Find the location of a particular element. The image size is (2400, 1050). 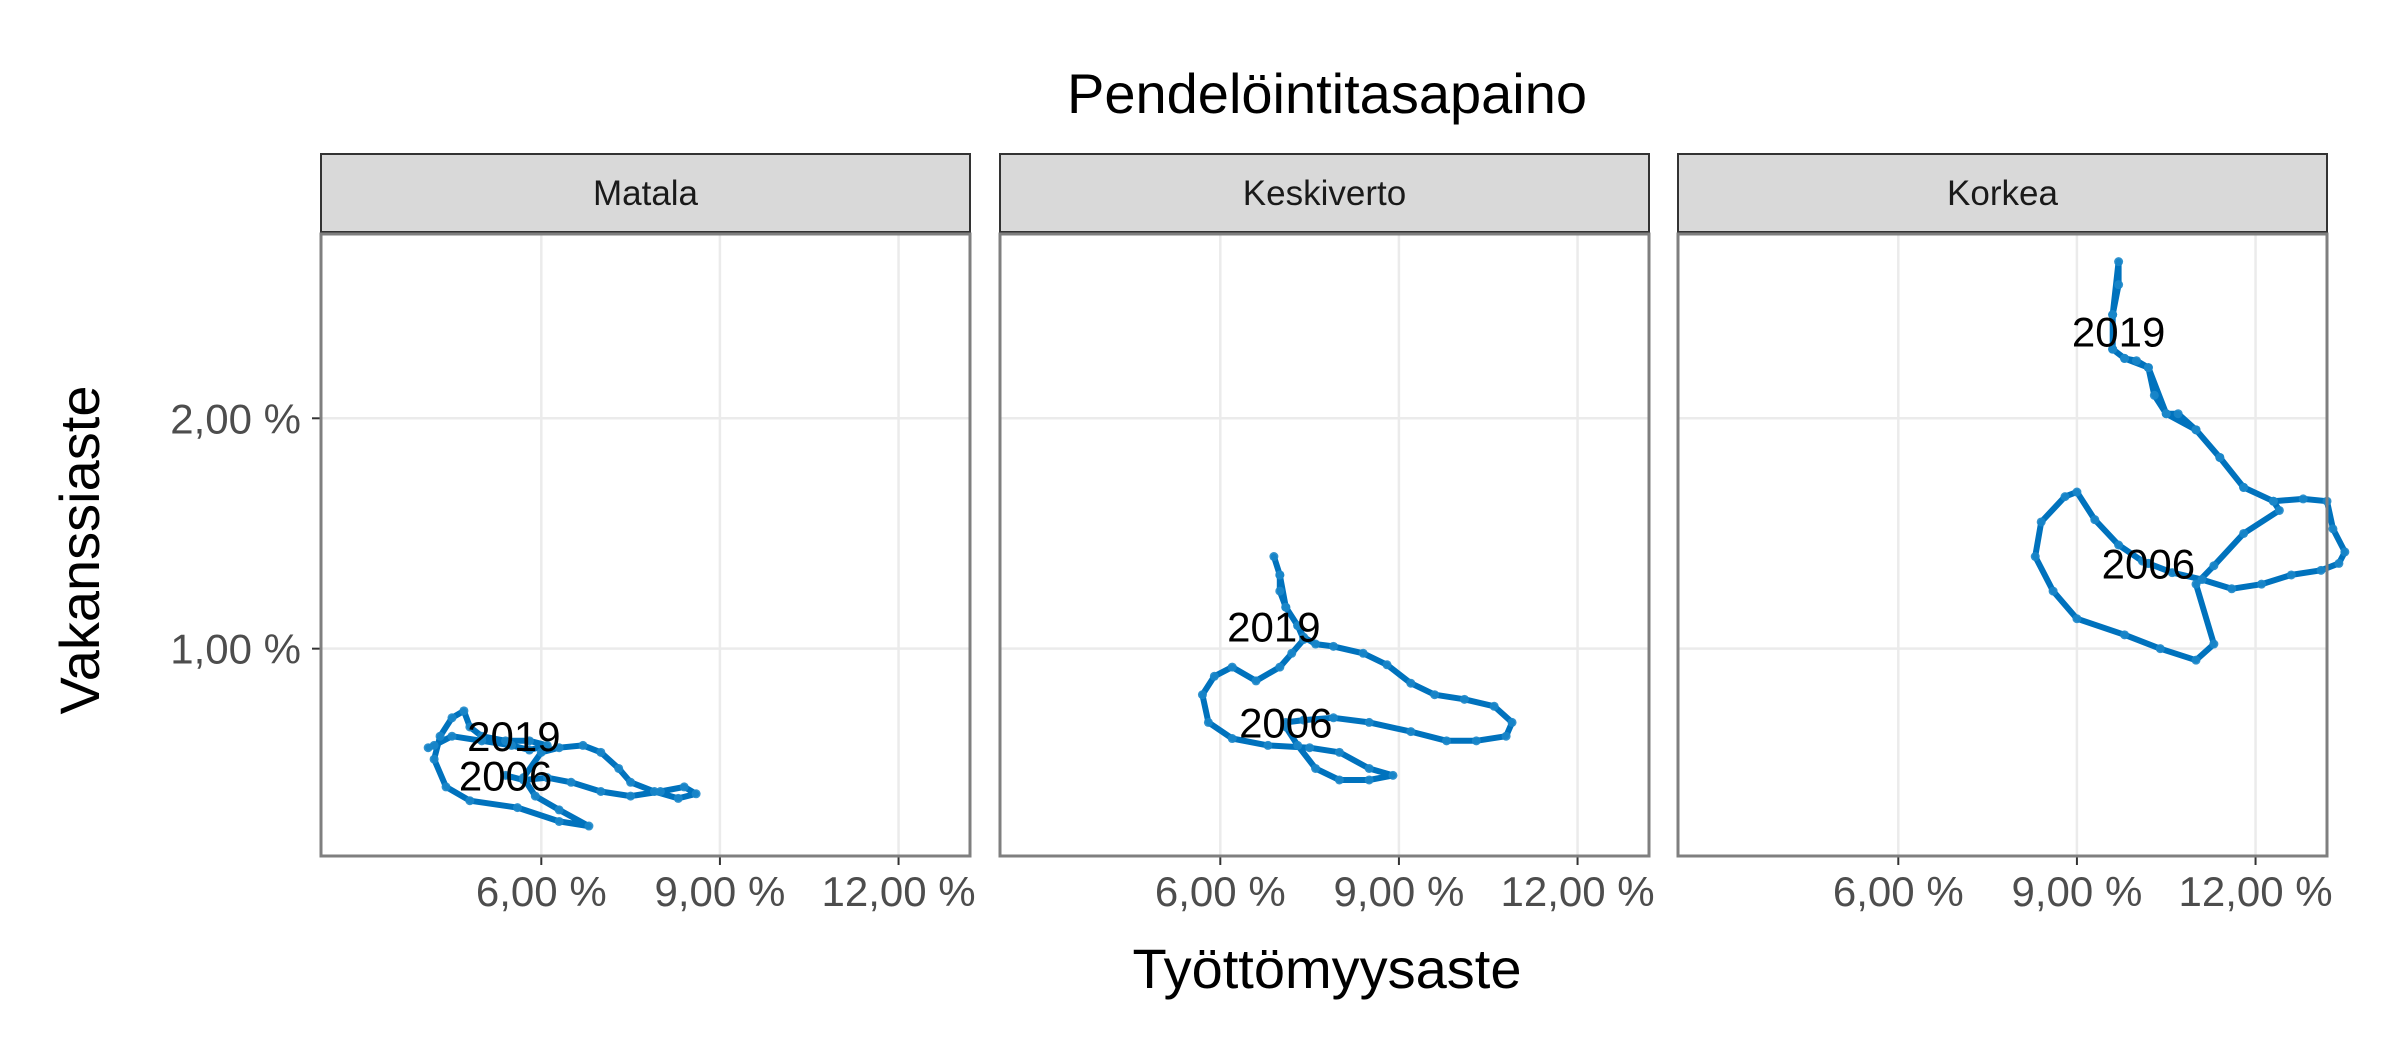

start-year-label: 2006 is located at coordinates (505, 775).